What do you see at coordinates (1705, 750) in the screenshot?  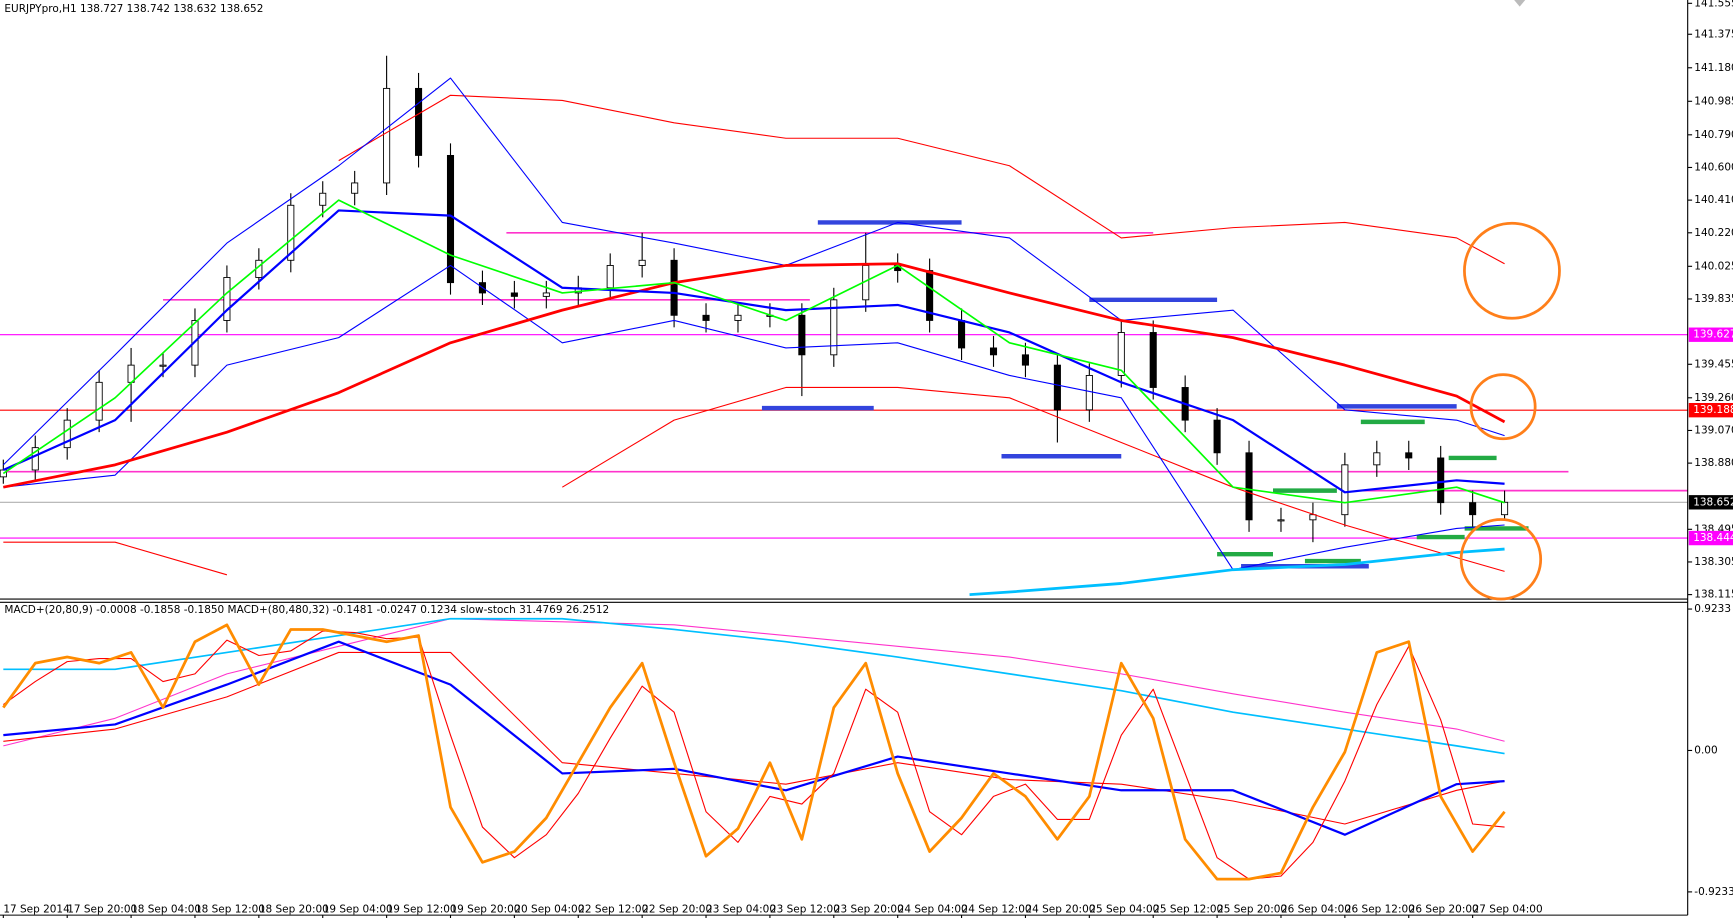 I see `y-tick-label: 0.00` at bounding box center [1705, 750].